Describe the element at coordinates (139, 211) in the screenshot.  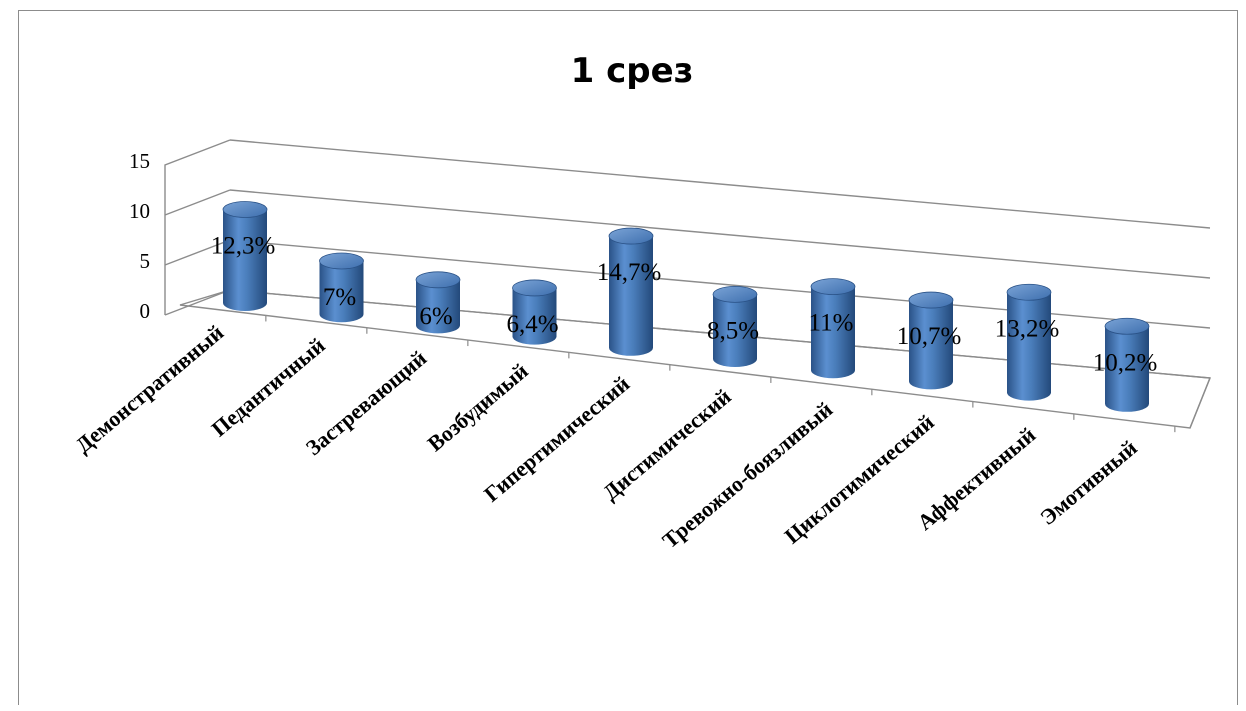
I see `y-tick-label: 10` at that location.